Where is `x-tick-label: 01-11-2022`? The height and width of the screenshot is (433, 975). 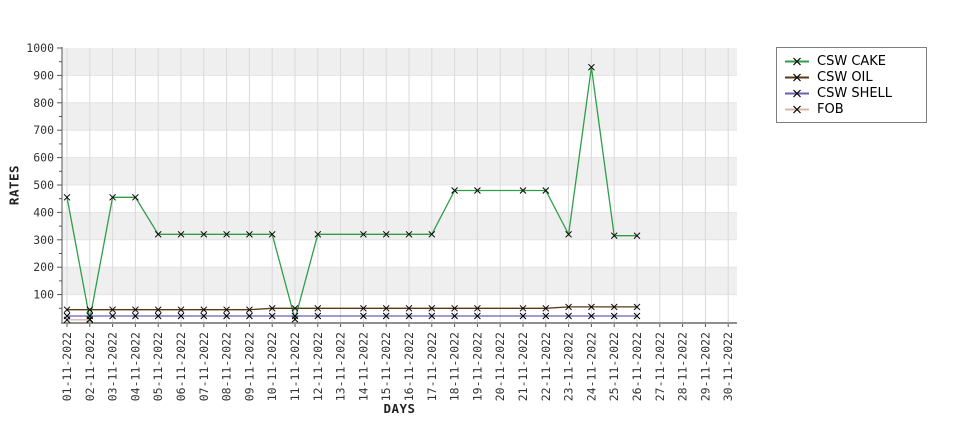 x-tick-label: 01-11-2022 is located at coordinates (67, 366).